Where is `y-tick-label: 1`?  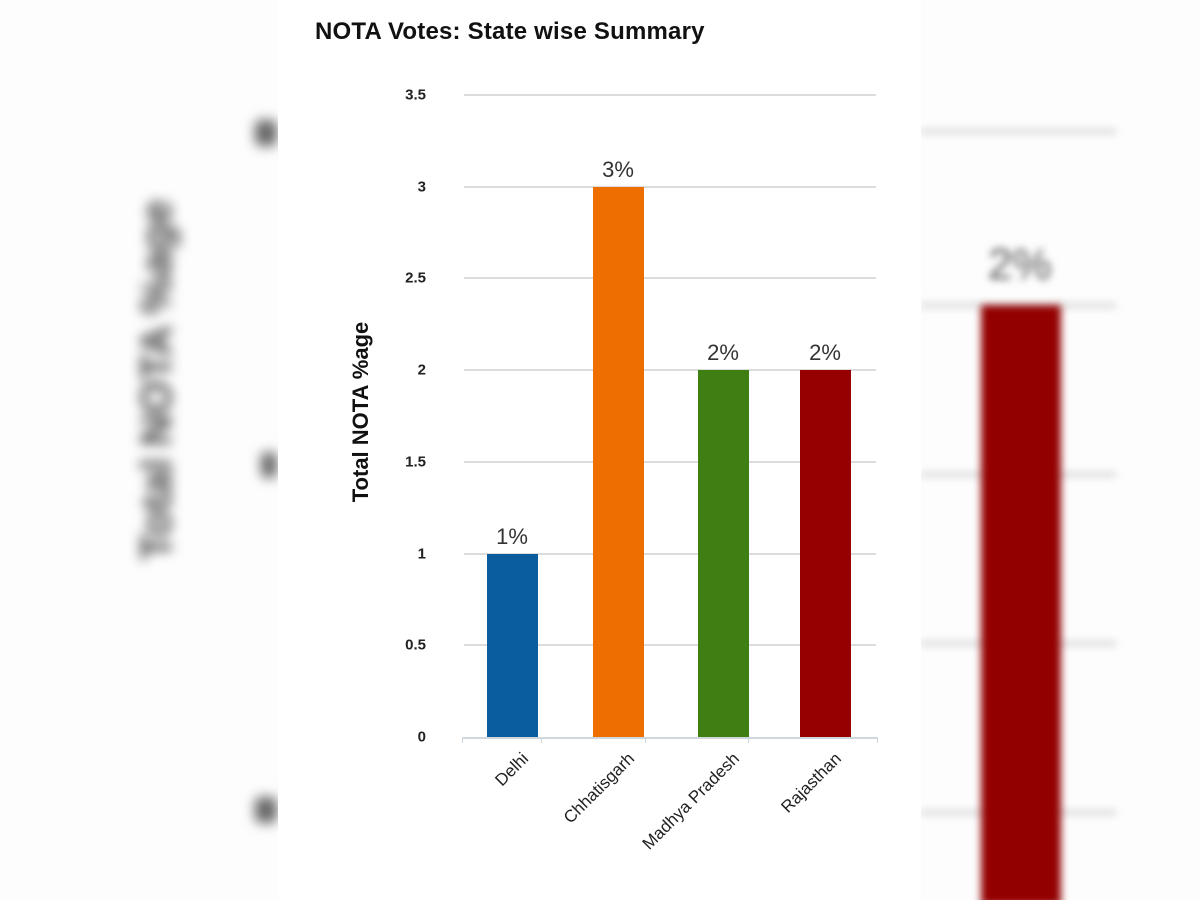 y-tick-label: 1 is located at coordinates (421, 554).